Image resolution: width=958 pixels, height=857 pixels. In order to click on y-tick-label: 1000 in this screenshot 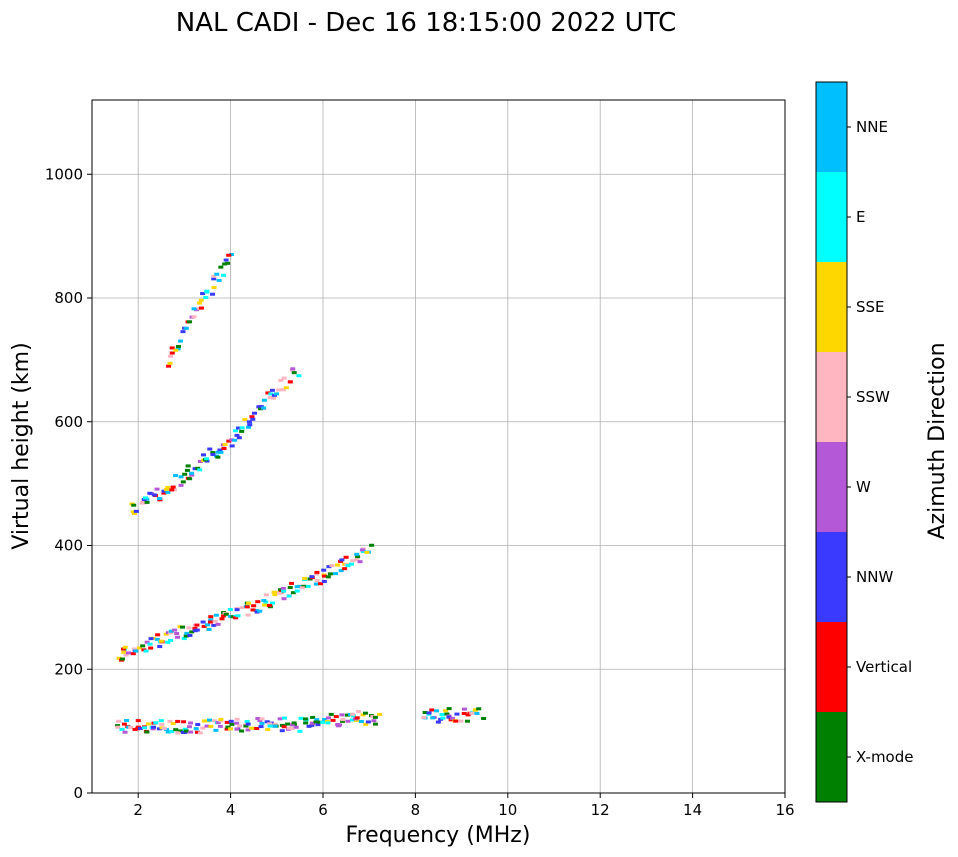, I will do `click(64, 174)`.